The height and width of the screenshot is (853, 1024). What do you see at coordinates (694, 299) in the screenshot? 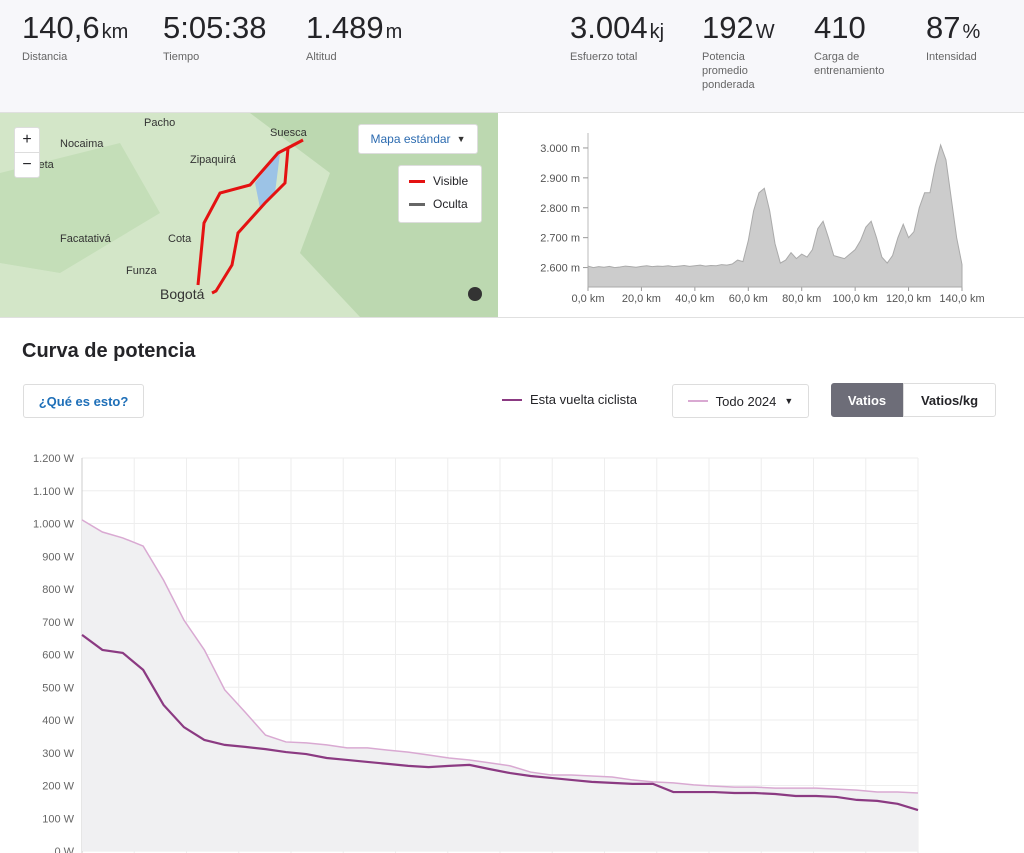
I see `x-tick-label: 40,0 km` at bounding box center [694, 299].